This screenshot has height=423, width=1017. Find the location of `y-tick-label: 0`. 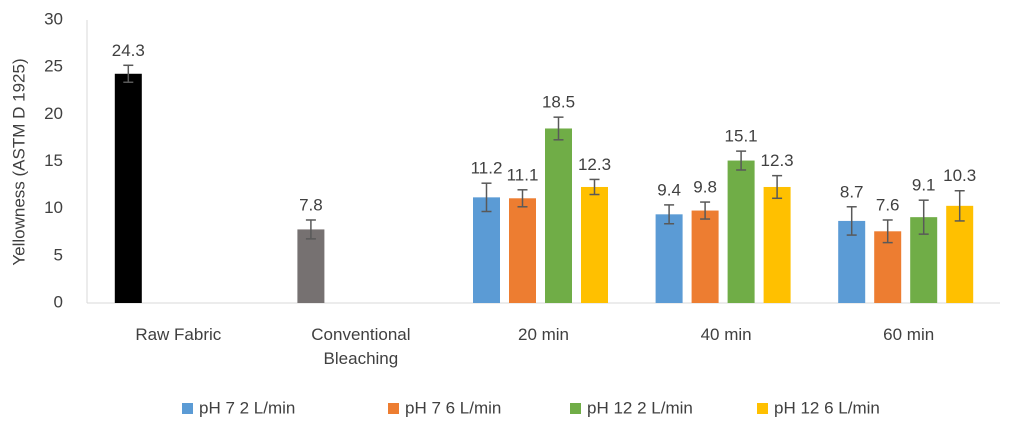

y-tick-label: 0 is located at coordinates (58, 301).